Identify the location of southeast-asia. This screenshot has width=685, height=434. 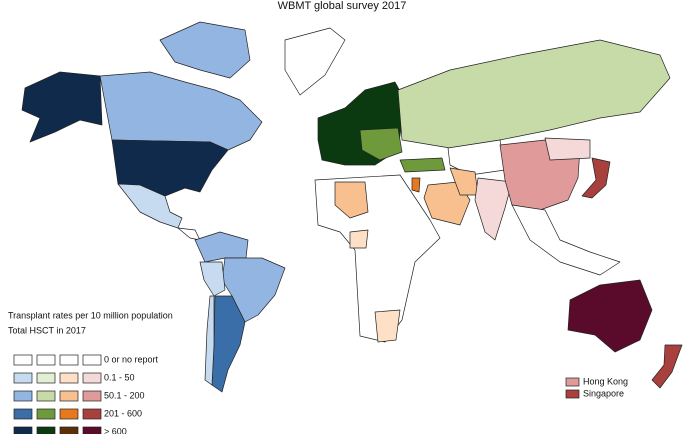
(566, 240).